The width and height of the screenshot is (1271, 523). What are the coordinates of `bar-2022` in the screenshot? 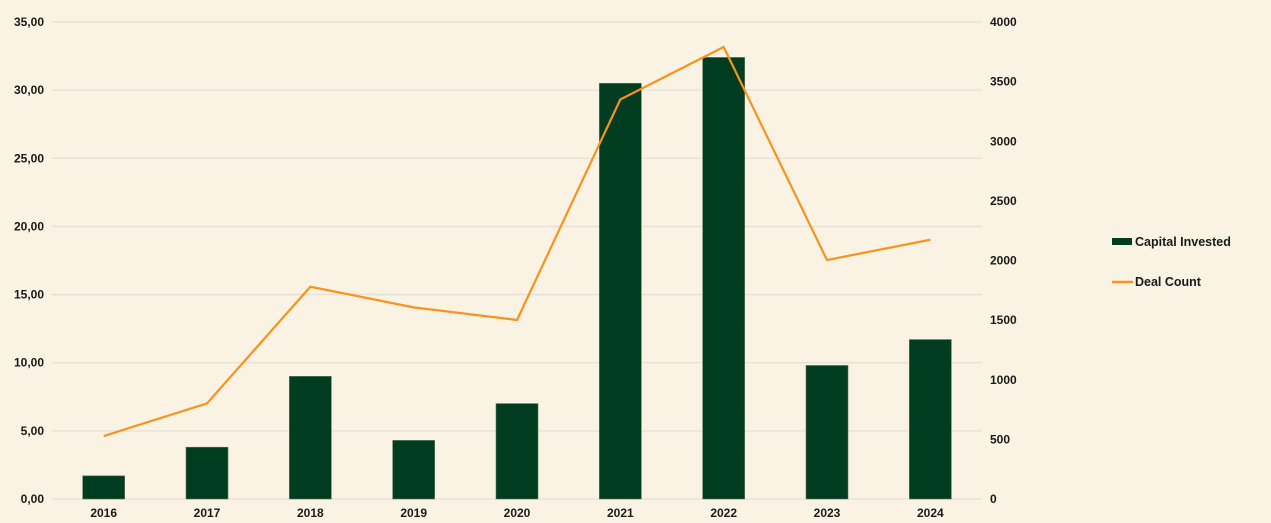 It's located at (723, 278).